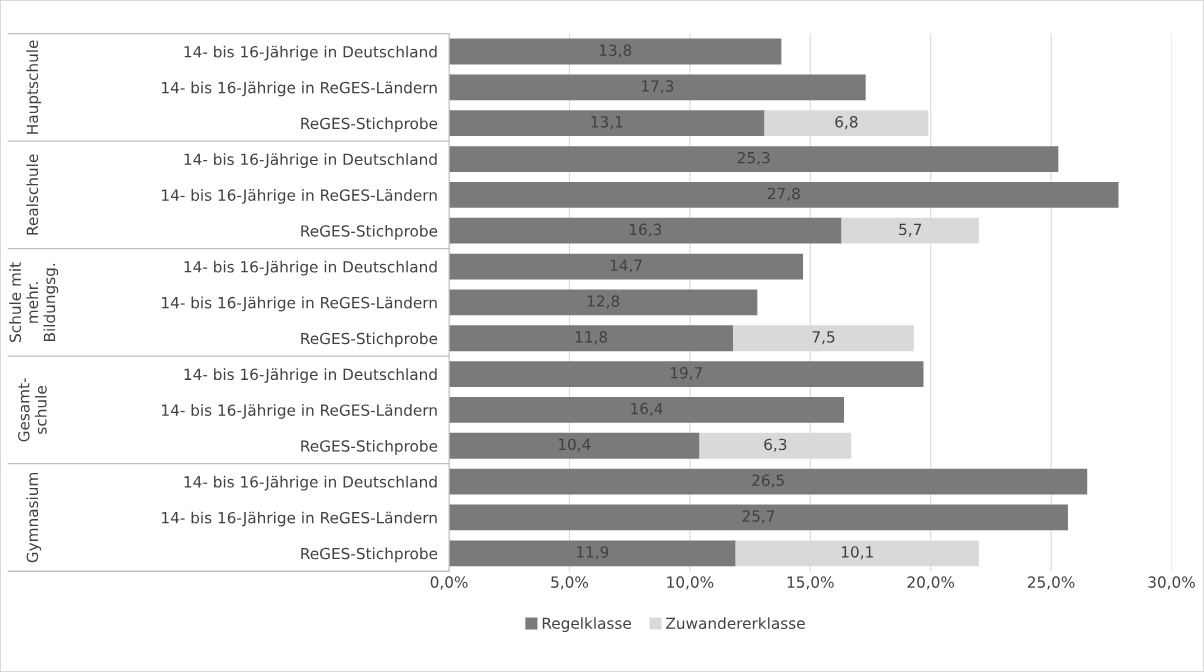 The image size is (1204, 672). What do you see at coordinates (32, 194) in the screenshot?
I see `text: Realschule` at bounding box center [32, 194].